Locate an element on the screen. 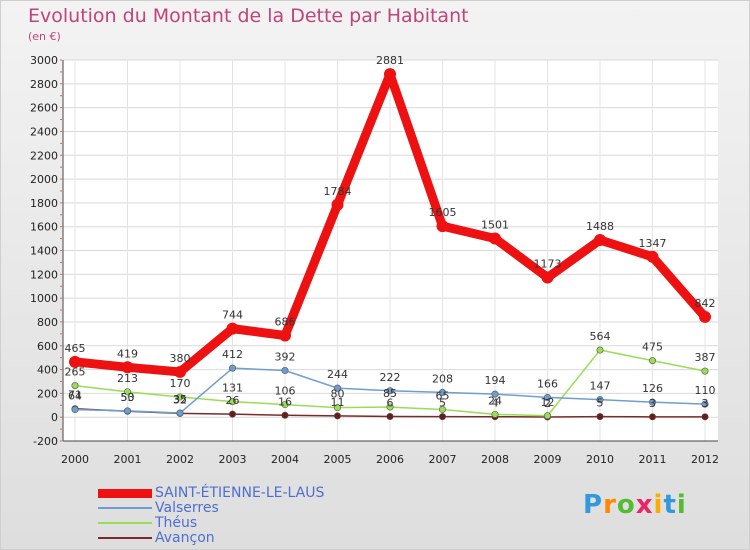 This screenshot has height=550, width=750. data-label: 16 is located at coordinates (285, 401).